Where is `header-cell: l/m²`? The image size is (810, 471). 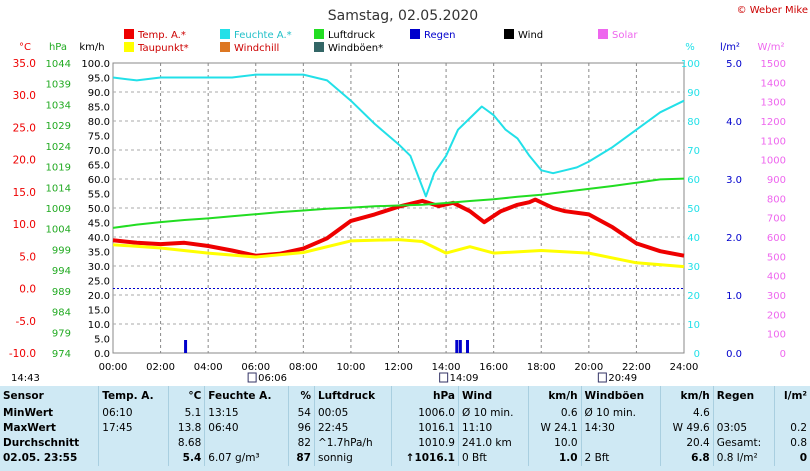 header-cell: l/m² is located at coordinates (792, 396).